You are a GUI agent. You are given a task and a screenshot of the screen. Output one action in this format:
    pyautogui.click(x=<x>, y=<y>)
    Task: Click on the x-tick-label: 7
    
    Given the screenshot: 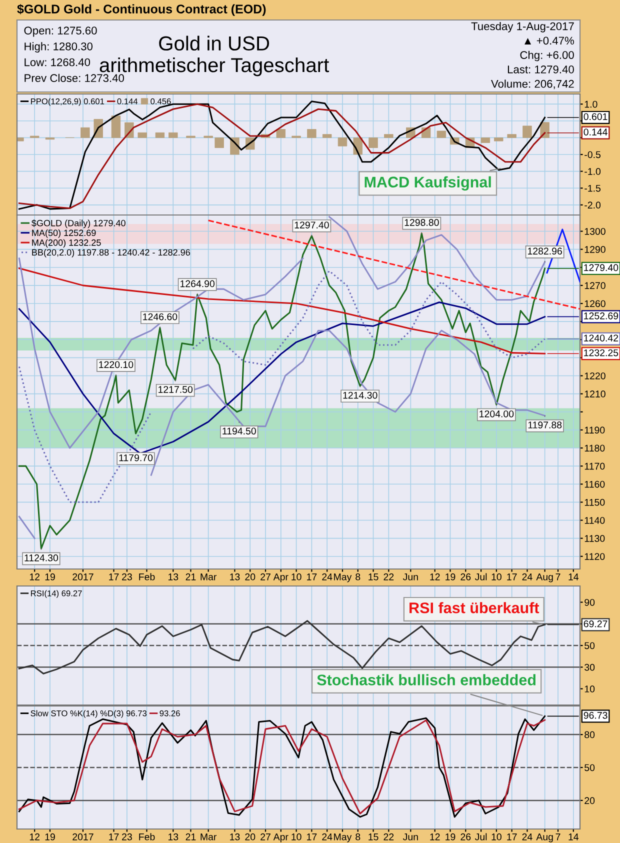 What is the action you would take?
    pyautogui.click(x=558, y=837)
    